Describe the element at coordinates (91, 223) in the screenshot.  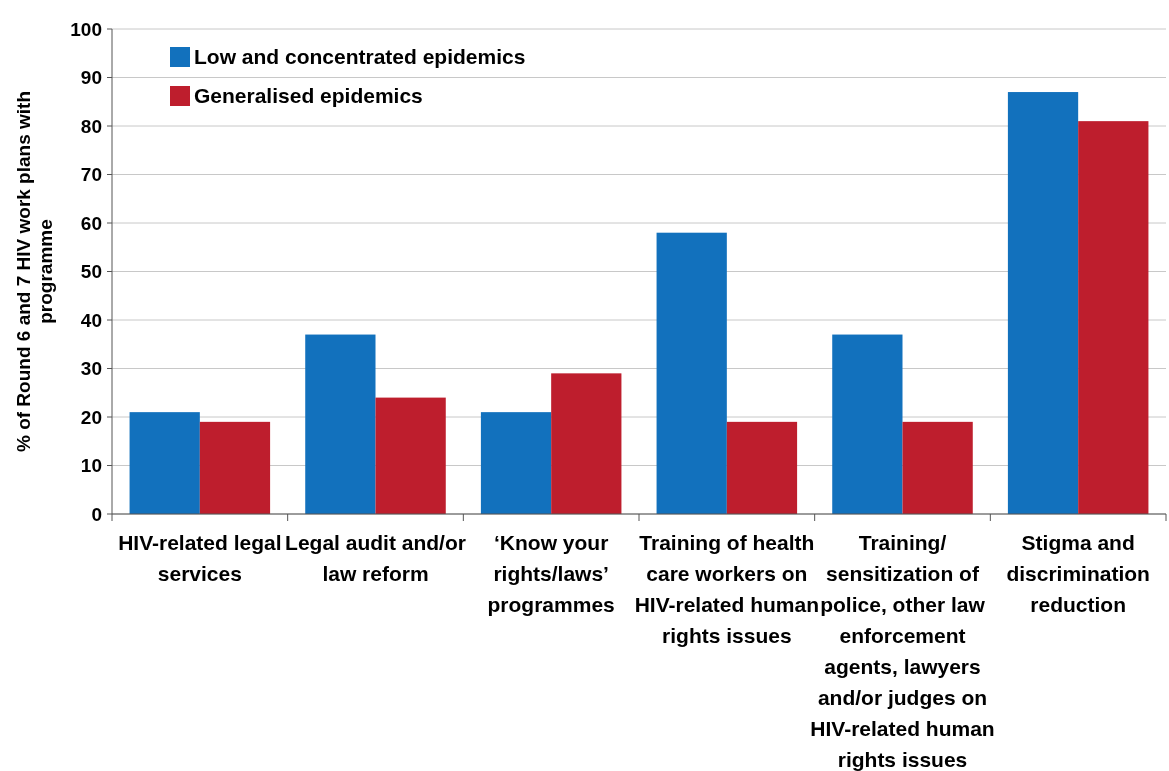
I see `y-tick-label: 60` at that location.